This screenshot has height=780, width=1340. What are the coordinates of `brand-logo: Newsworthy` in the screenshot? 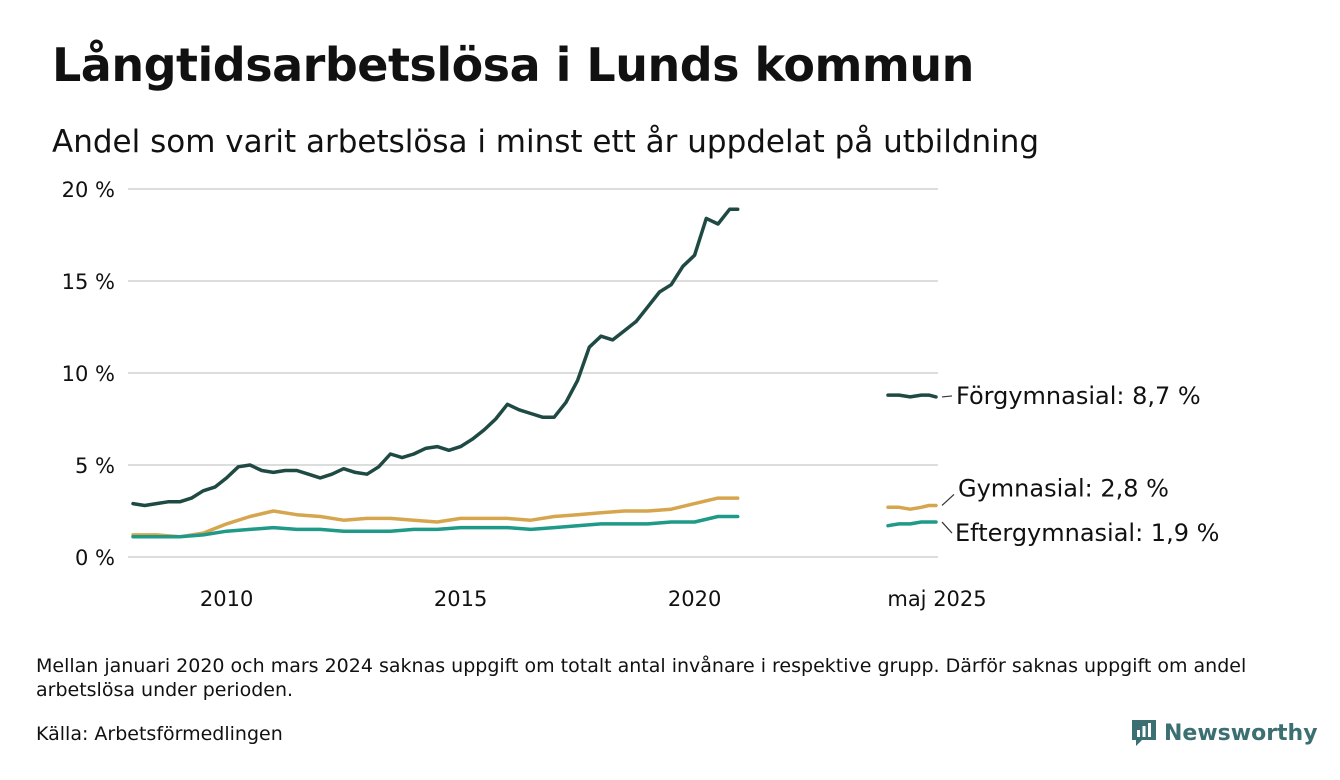 It's located at (1224, 733).